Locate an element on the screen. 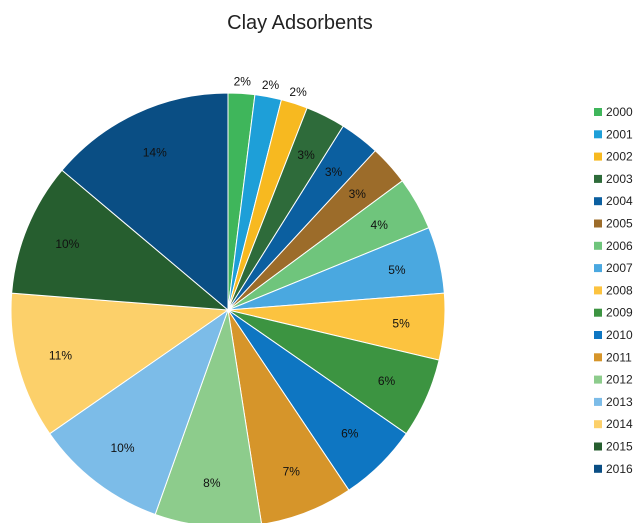  data-label-2000: 2% is located at coordinates (243, 81).